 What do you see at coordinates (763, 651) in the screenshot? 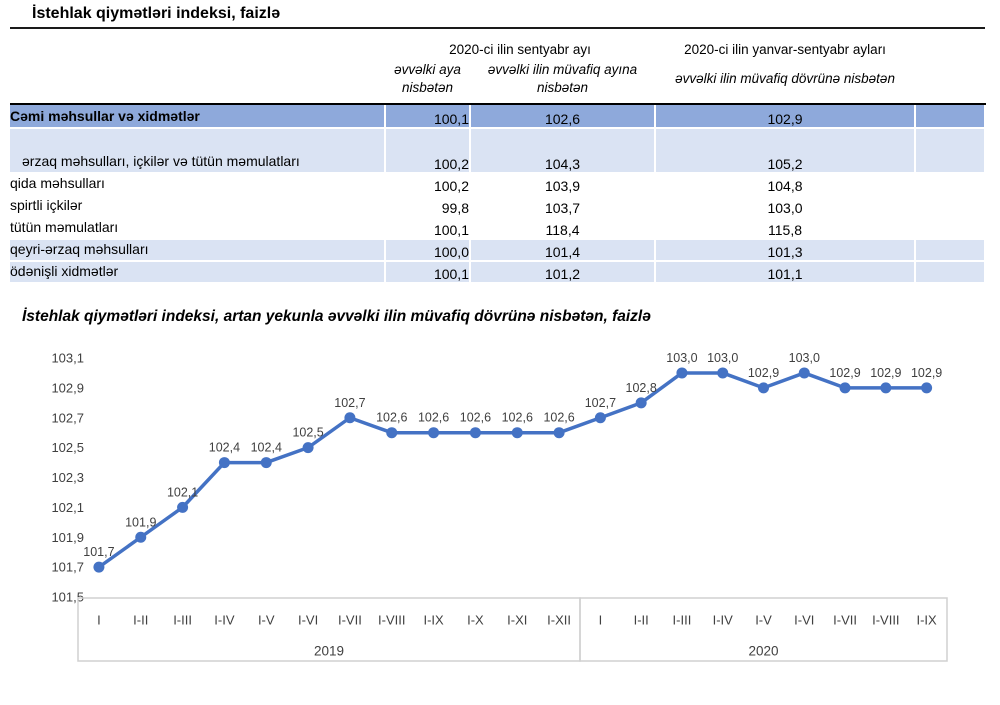
I see `x-axis-year-label: 2020` at bounding box center [763, 651].